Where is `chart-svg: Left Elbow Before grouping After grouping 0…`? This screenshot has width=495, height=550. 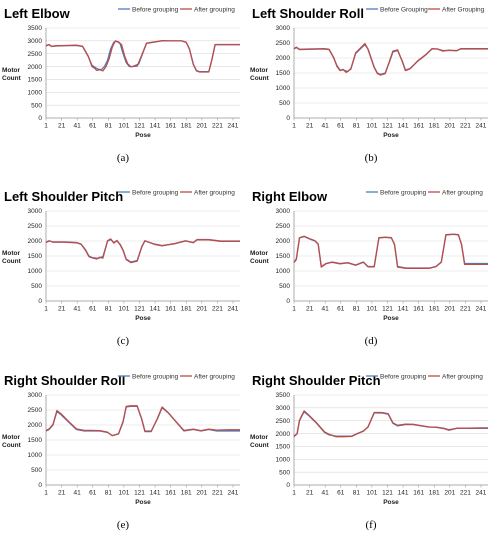 chart-svg: Left Elbow Before grouping After grouping 0… is located at coordinates (121, 85).